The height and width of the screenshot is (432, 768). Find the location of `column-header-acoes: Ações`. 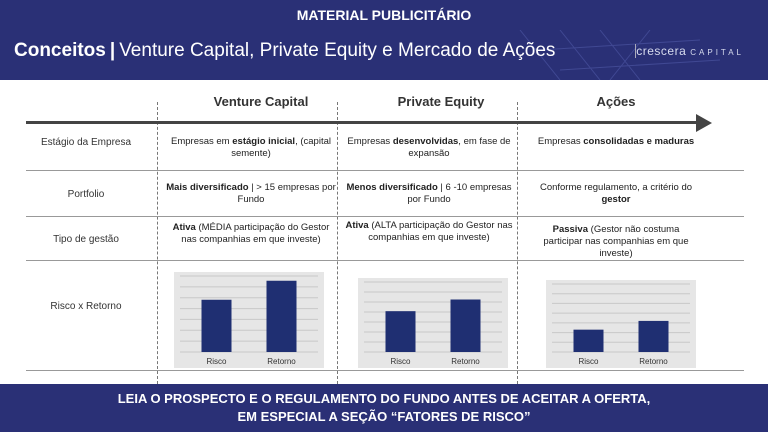

column-header-acoes: Ações is located at coordinates (616, 101).